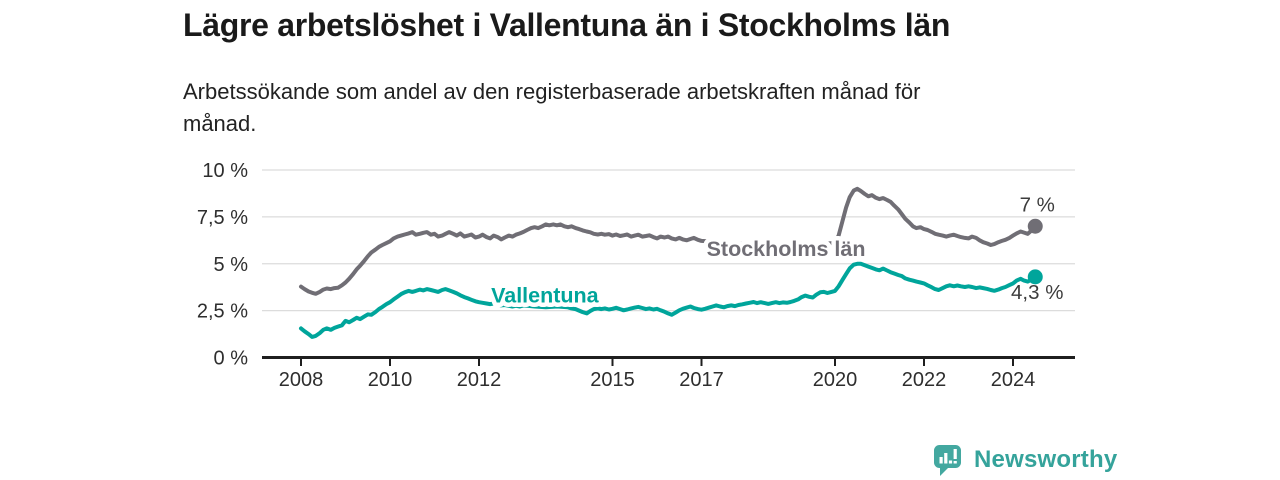 The image size is (1280, 480). Describe the element at coordinates (231, 265) in the screenshot. I see `y-tick-label: 5 %` at that location.